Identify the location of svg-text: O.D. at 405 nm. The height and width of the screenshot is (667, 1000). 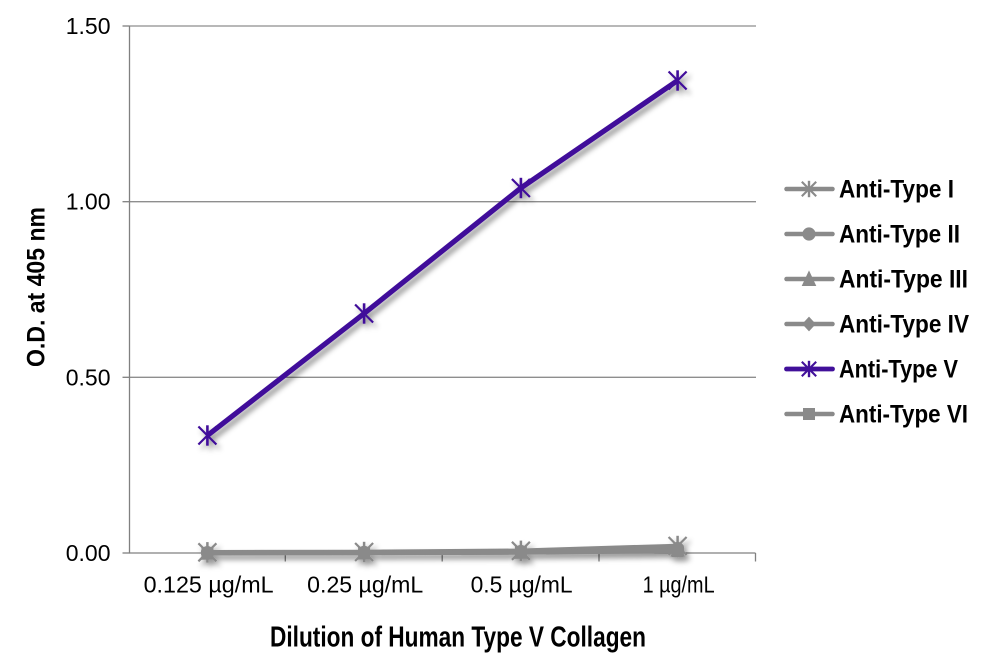
(37, 287).